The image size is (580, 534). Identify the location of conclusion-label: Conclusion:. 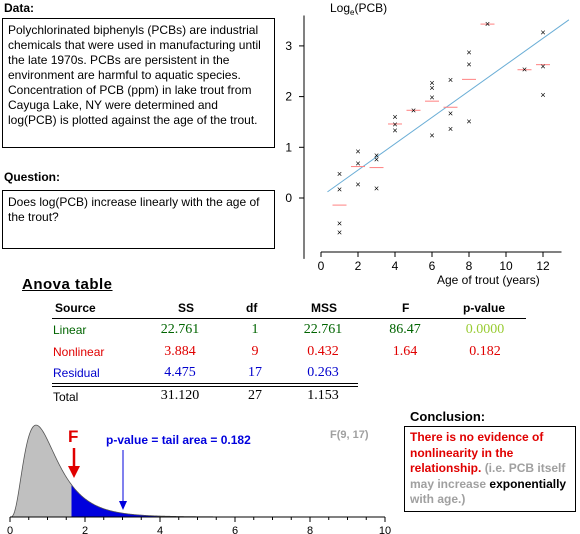
(448, 416).